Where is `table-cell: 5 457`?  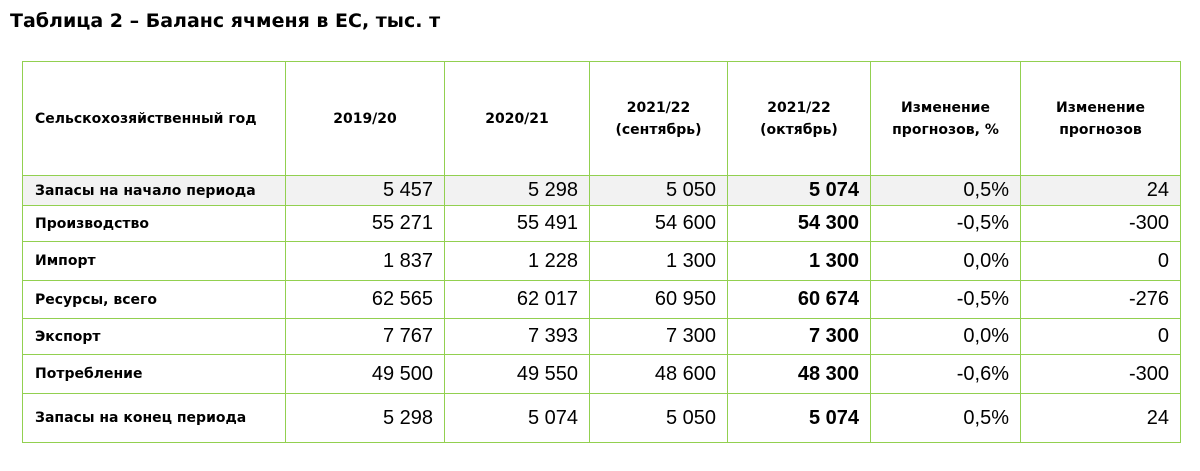 table-cell: 5 457 is located at coordinates (365, 190).